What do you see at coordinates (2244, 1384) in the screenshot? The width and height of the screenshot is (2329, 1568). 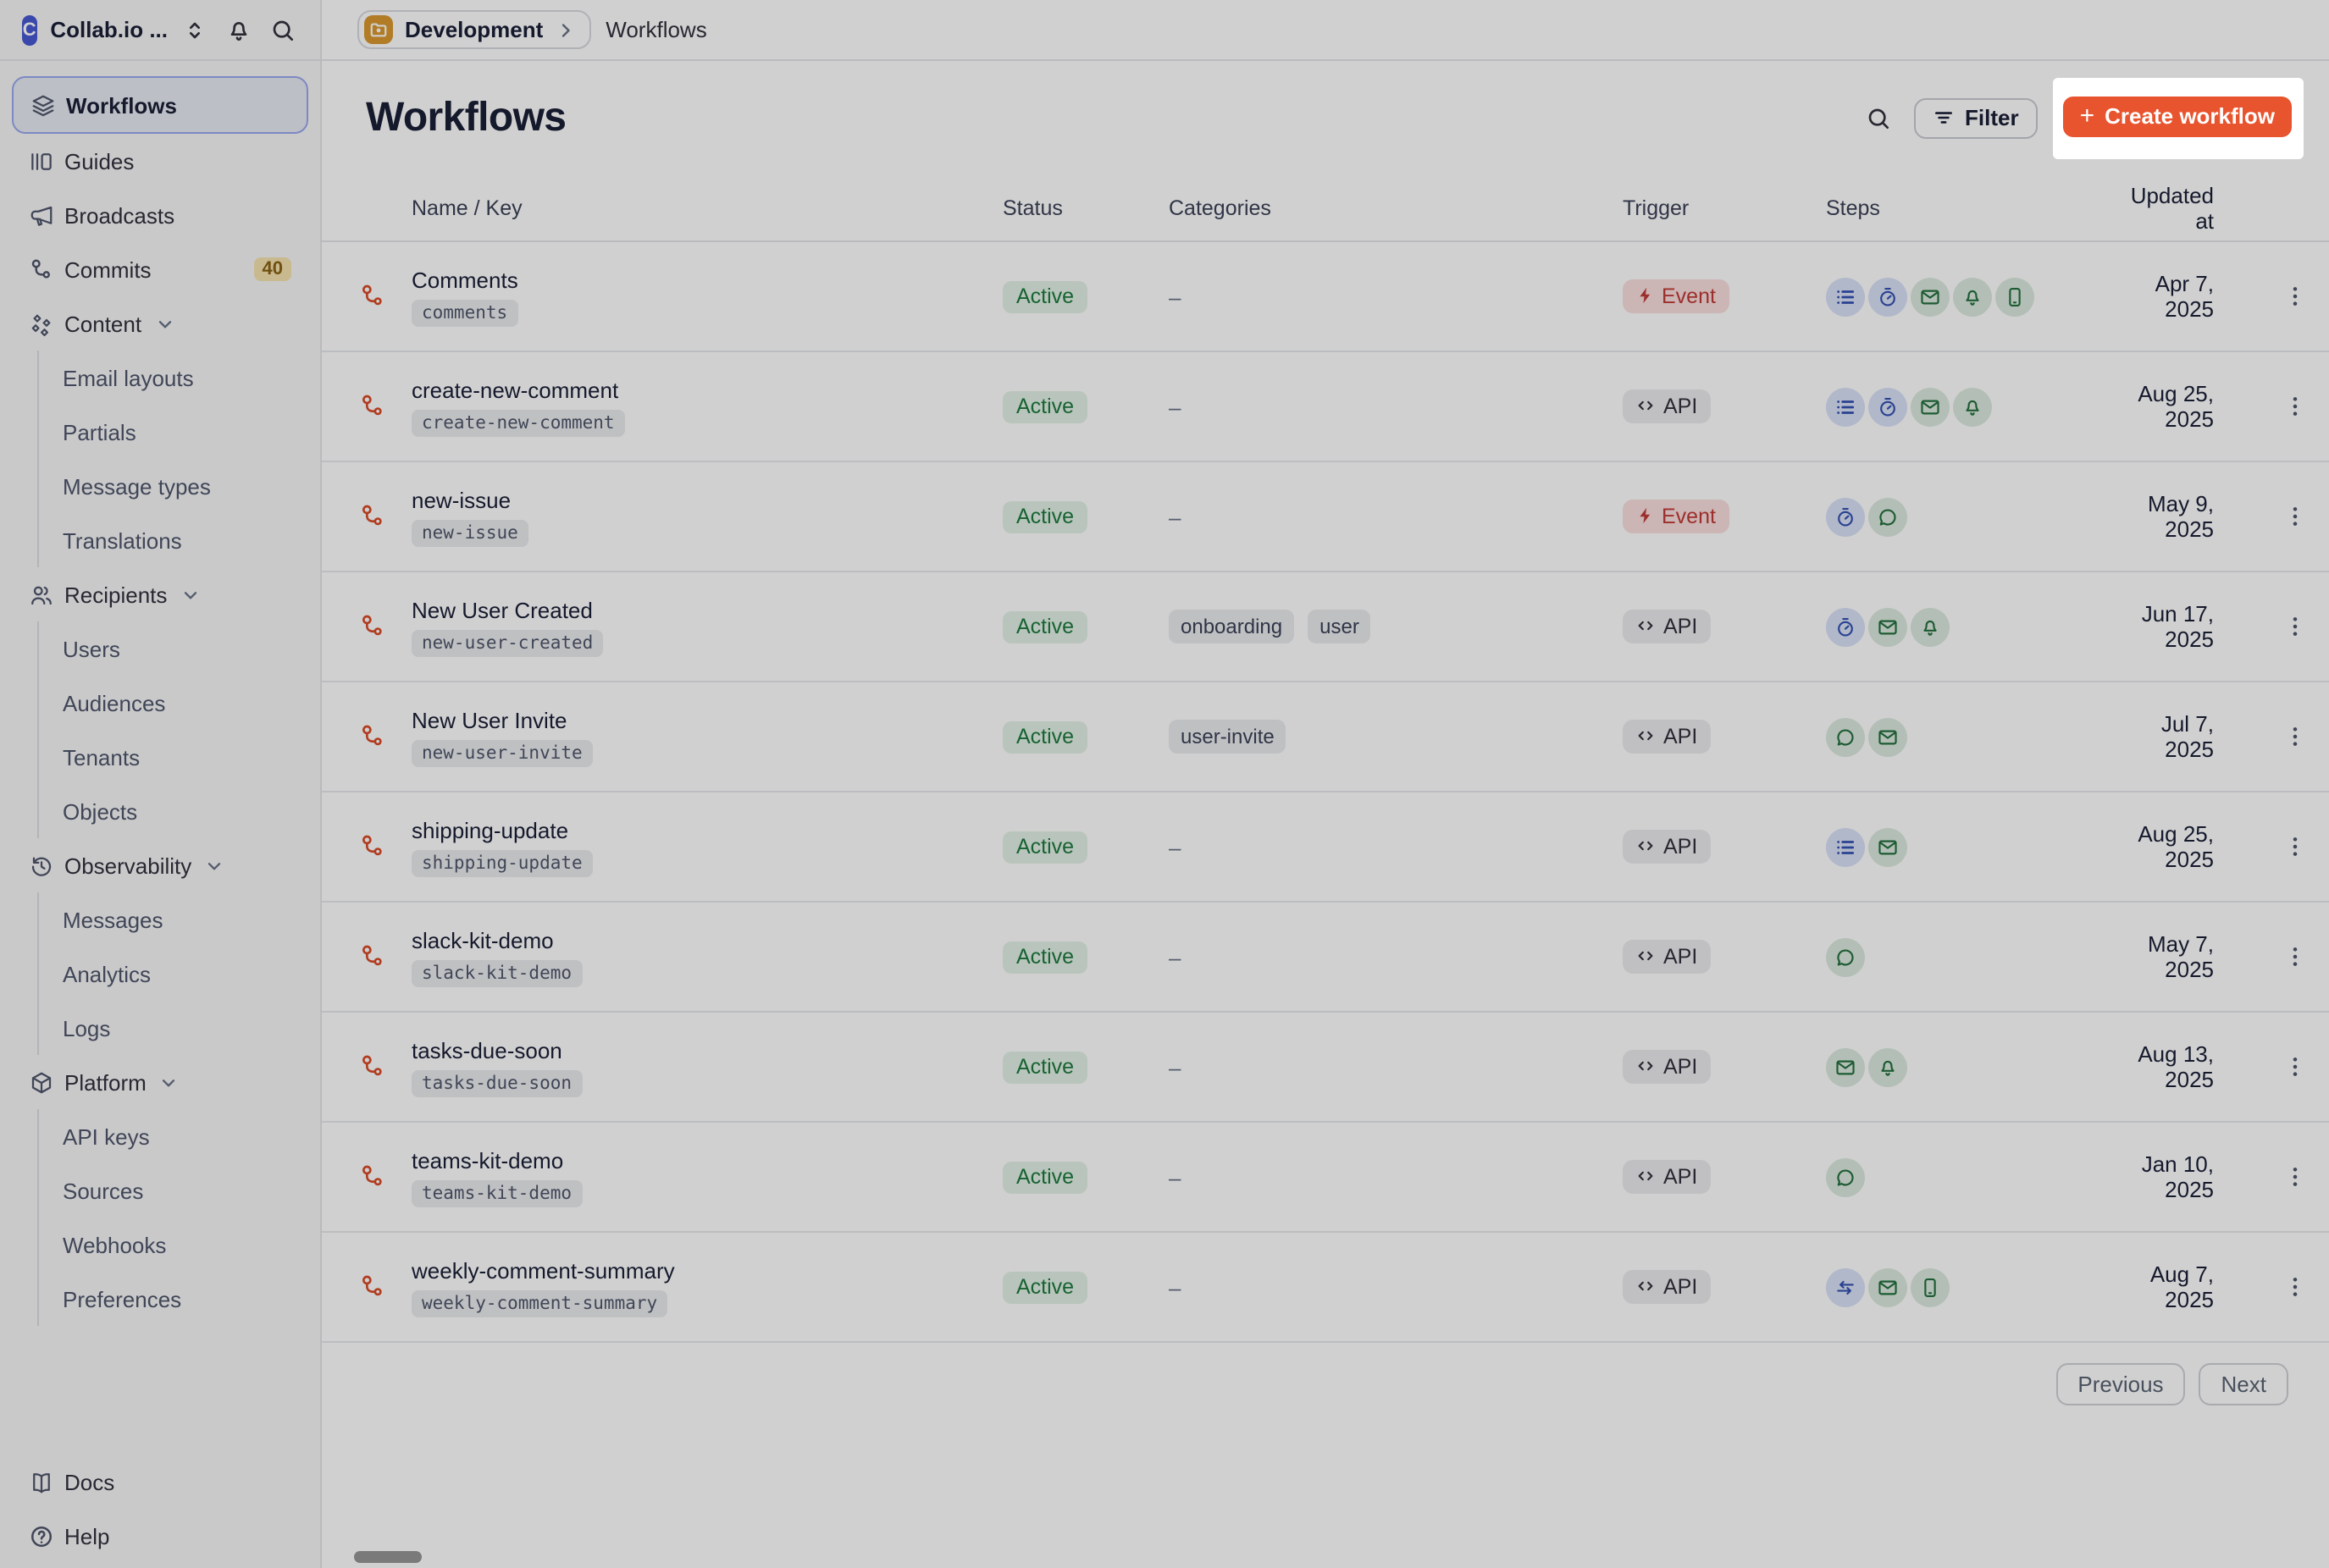 I see `next-page-button: Next` at bounding box center [2244, 1384].